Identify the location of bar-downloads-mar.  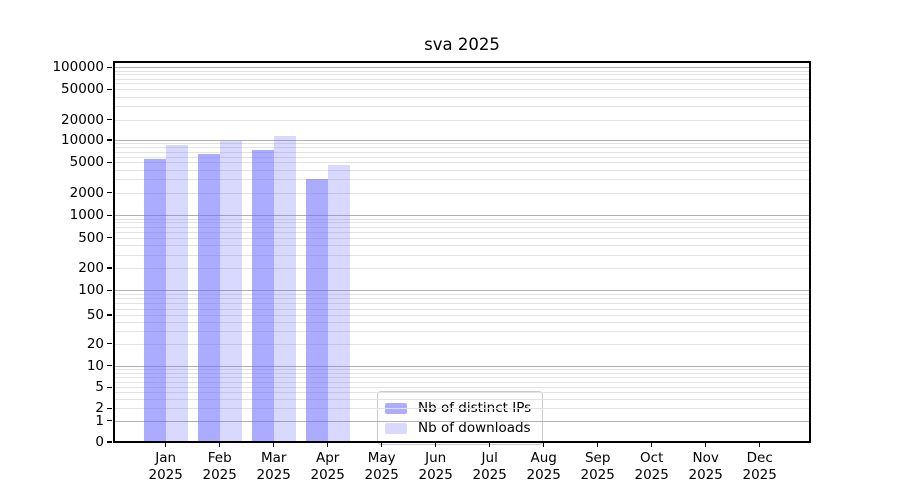
(284, 289).